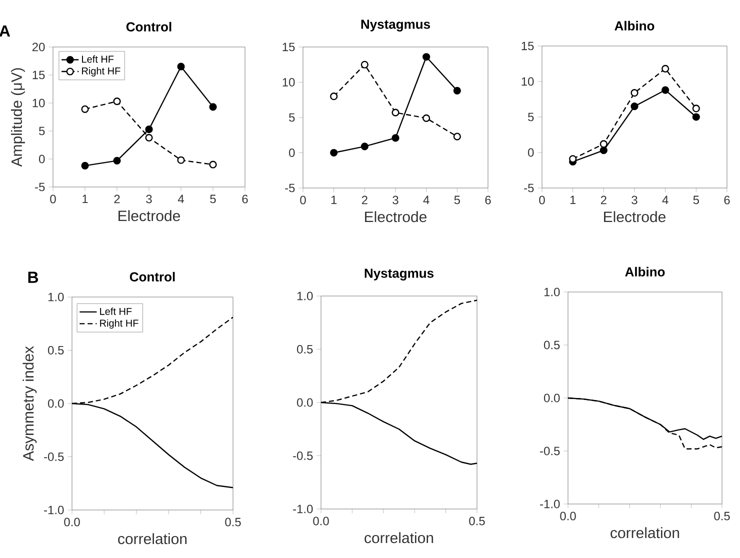 The image size is (740, 558). Describe the element at coordinates (38, 47) in the screenshot. I see `y-tick-label: 20` at that location.